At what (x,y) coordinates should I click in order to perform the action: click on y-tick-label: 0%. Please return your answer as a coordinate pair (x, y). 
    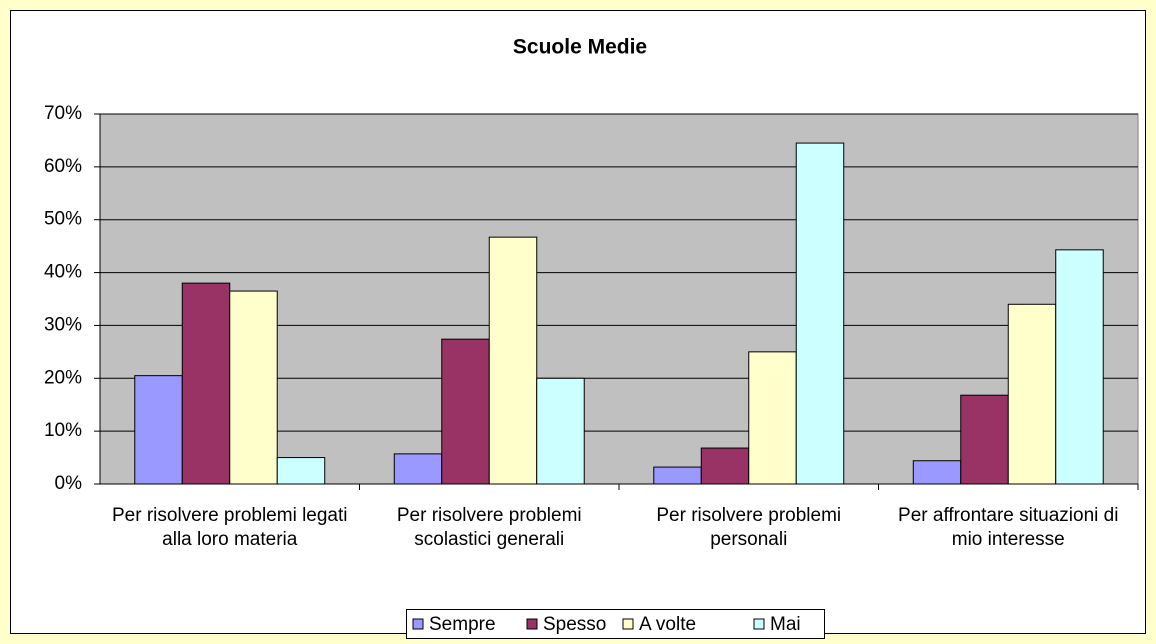
    Looking at the image, I should click on (69, 483).